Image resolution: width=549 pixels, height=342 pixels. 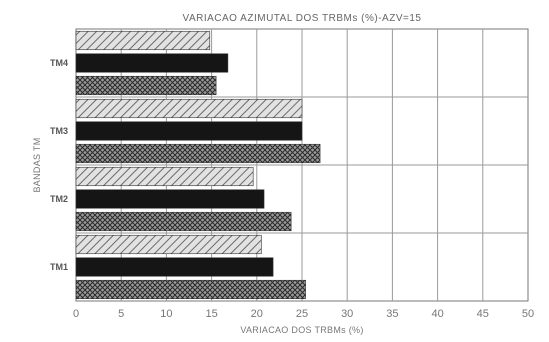 I want to click on x-tick-label: 35, so click(x=392, y=314).